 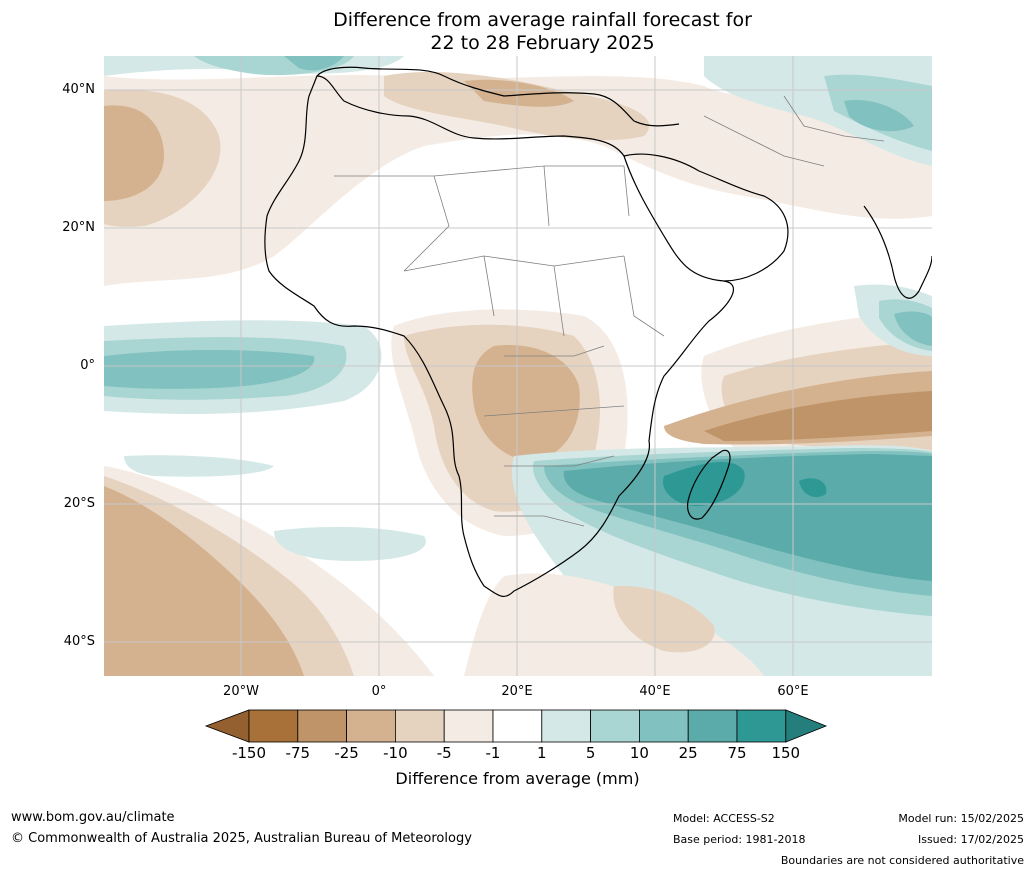 What do you see at coordinates (818, 416) in the screenshot?
I see `shade-dry-darker` at bounding box center [818, 416].